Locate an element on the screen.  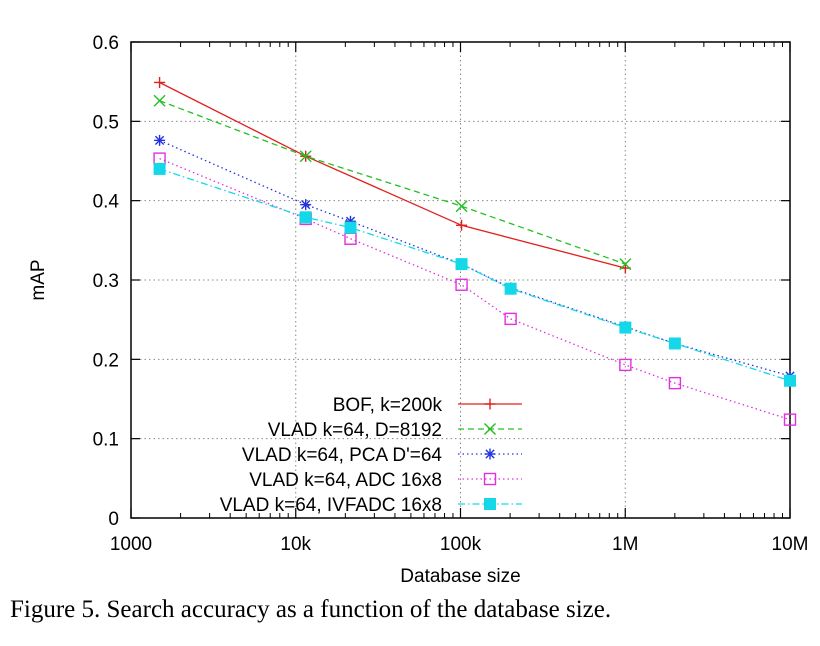
y-tick-label: 0.2 is located at coordinates (106, 360).